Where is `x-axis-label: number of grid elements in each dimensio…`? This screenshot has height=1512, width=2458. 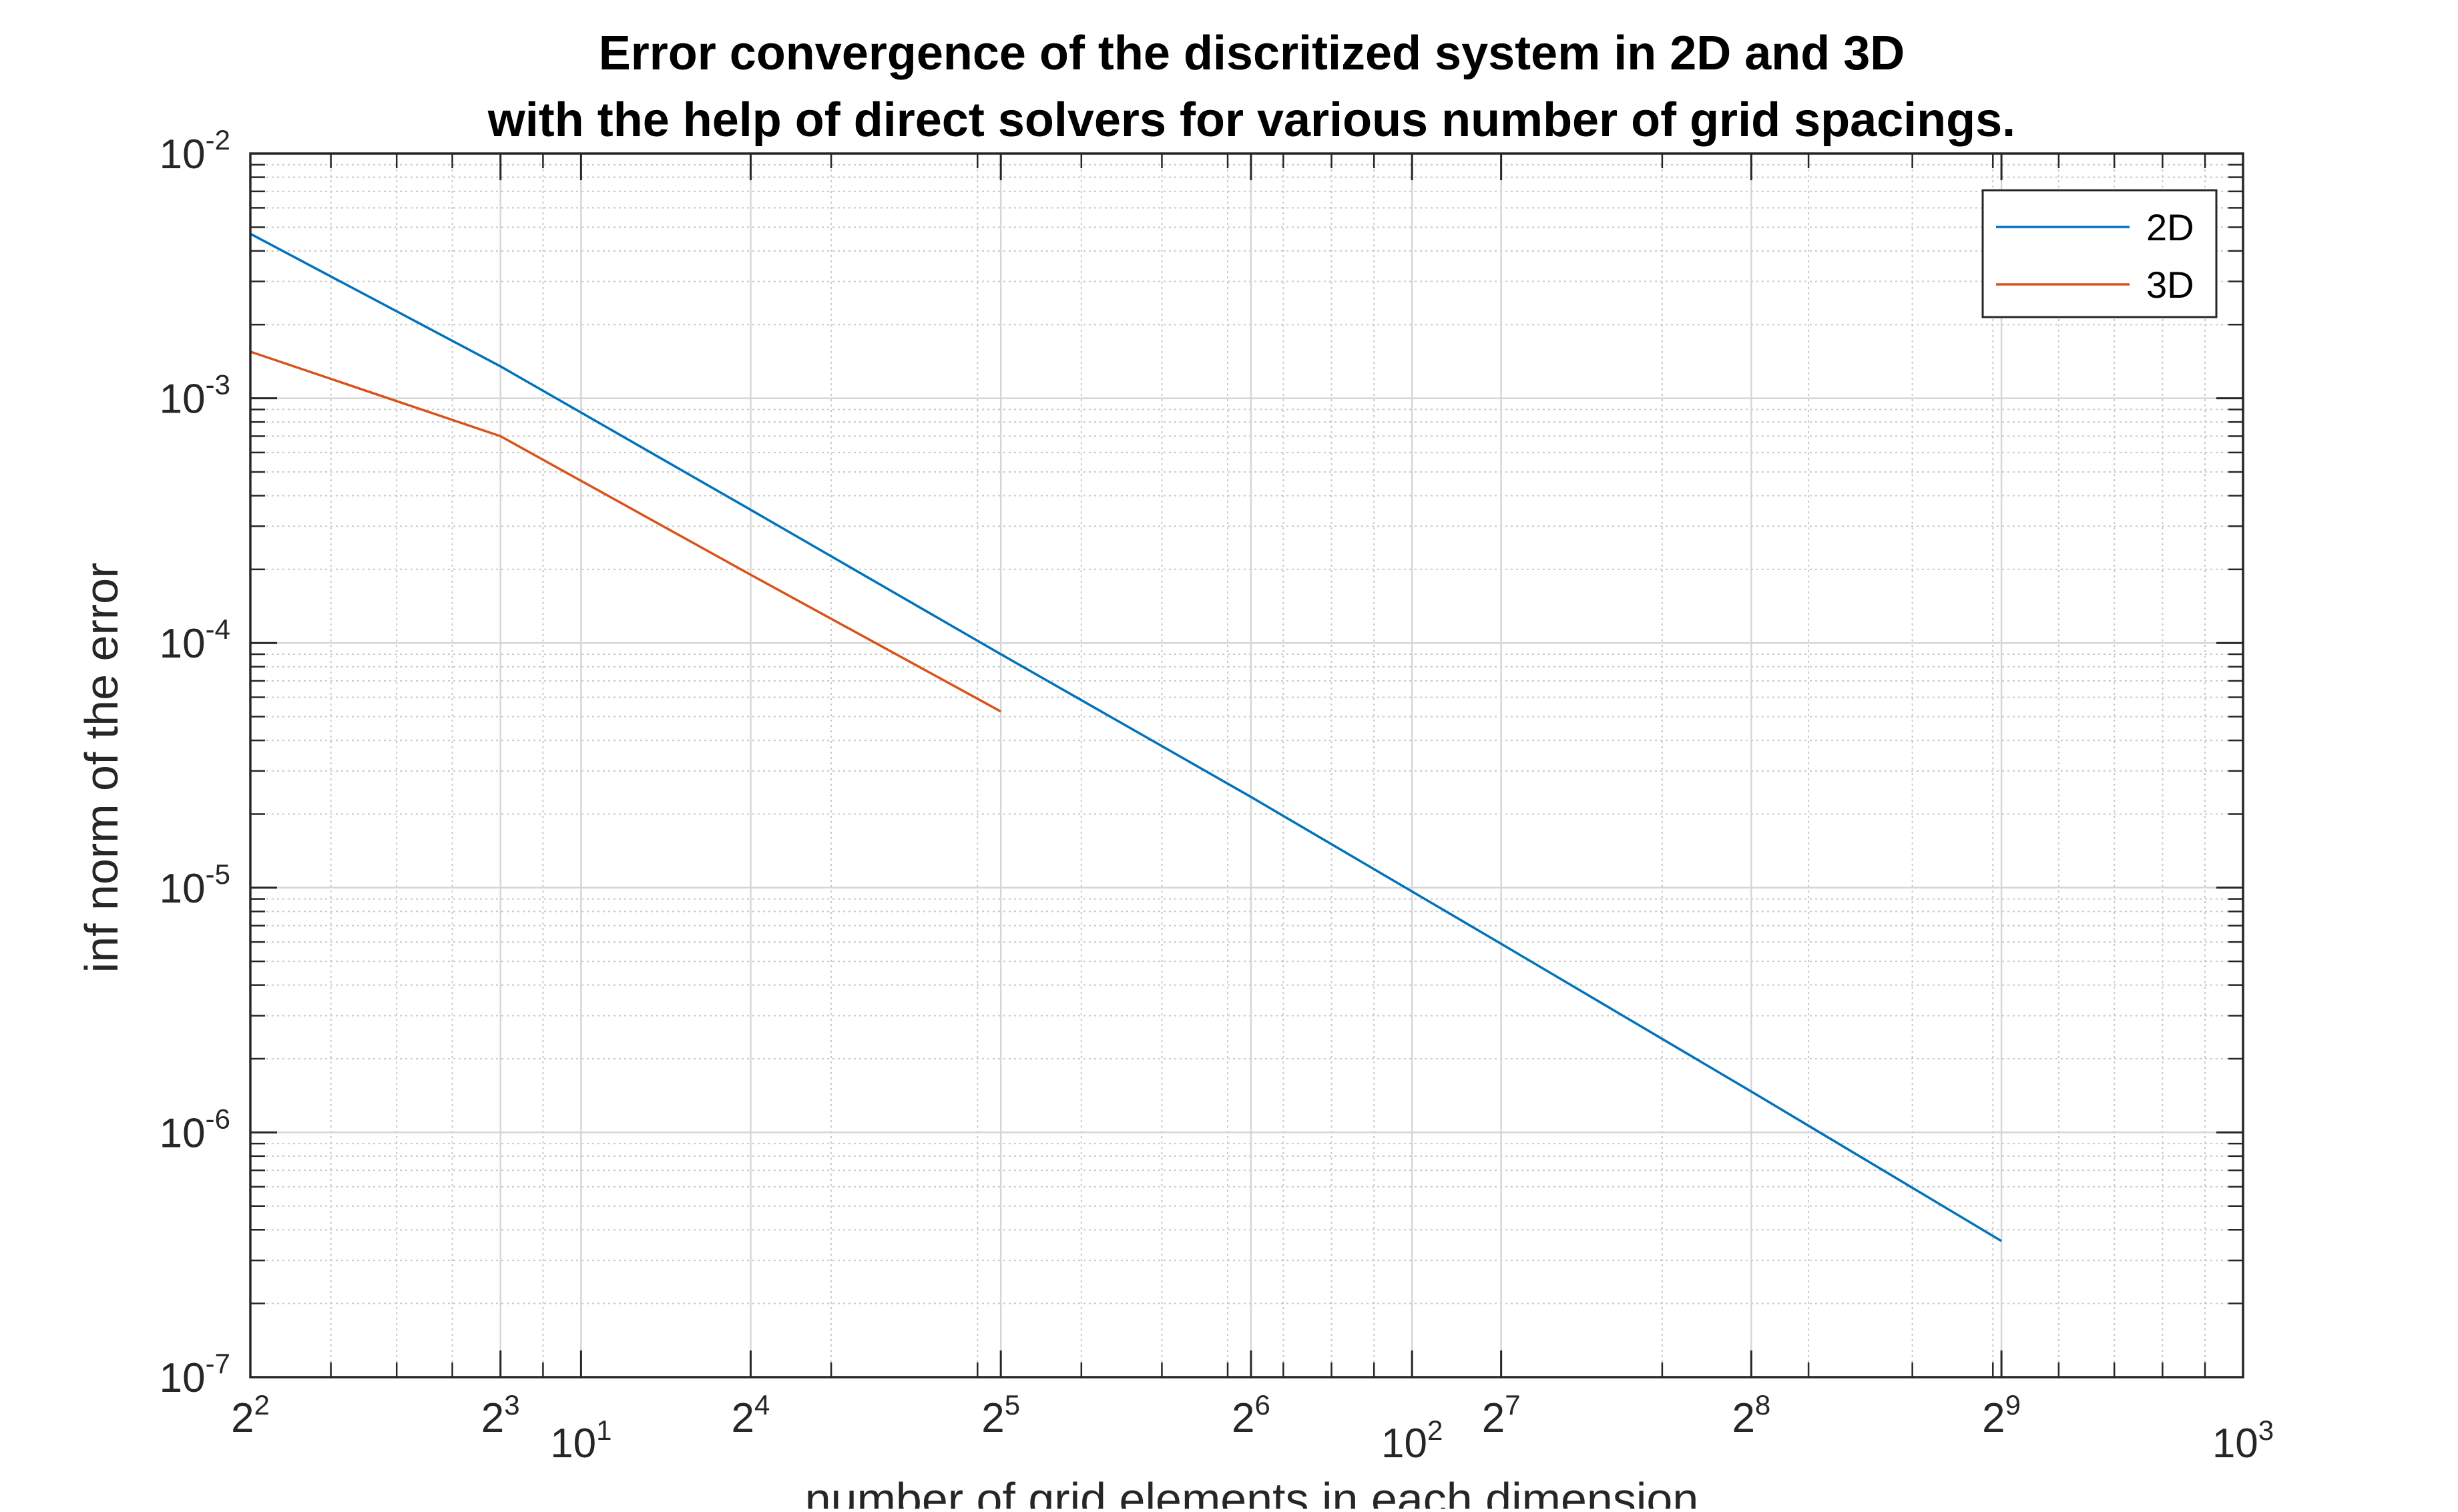
x-axis-label: number of grid elements in each dimensio… is located at coordinates (1252, 1491).